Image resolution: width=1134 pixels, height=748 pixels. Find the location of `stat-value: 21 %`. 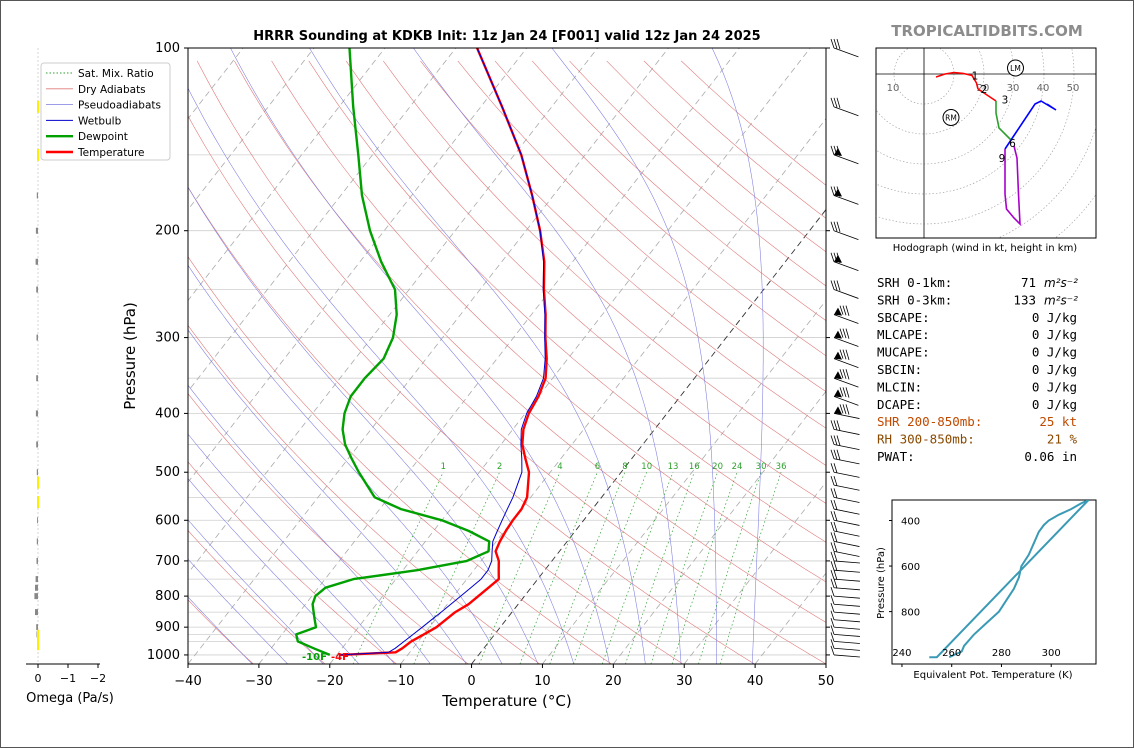

stat-value: 21 % is located at coordinates (1062, 439).